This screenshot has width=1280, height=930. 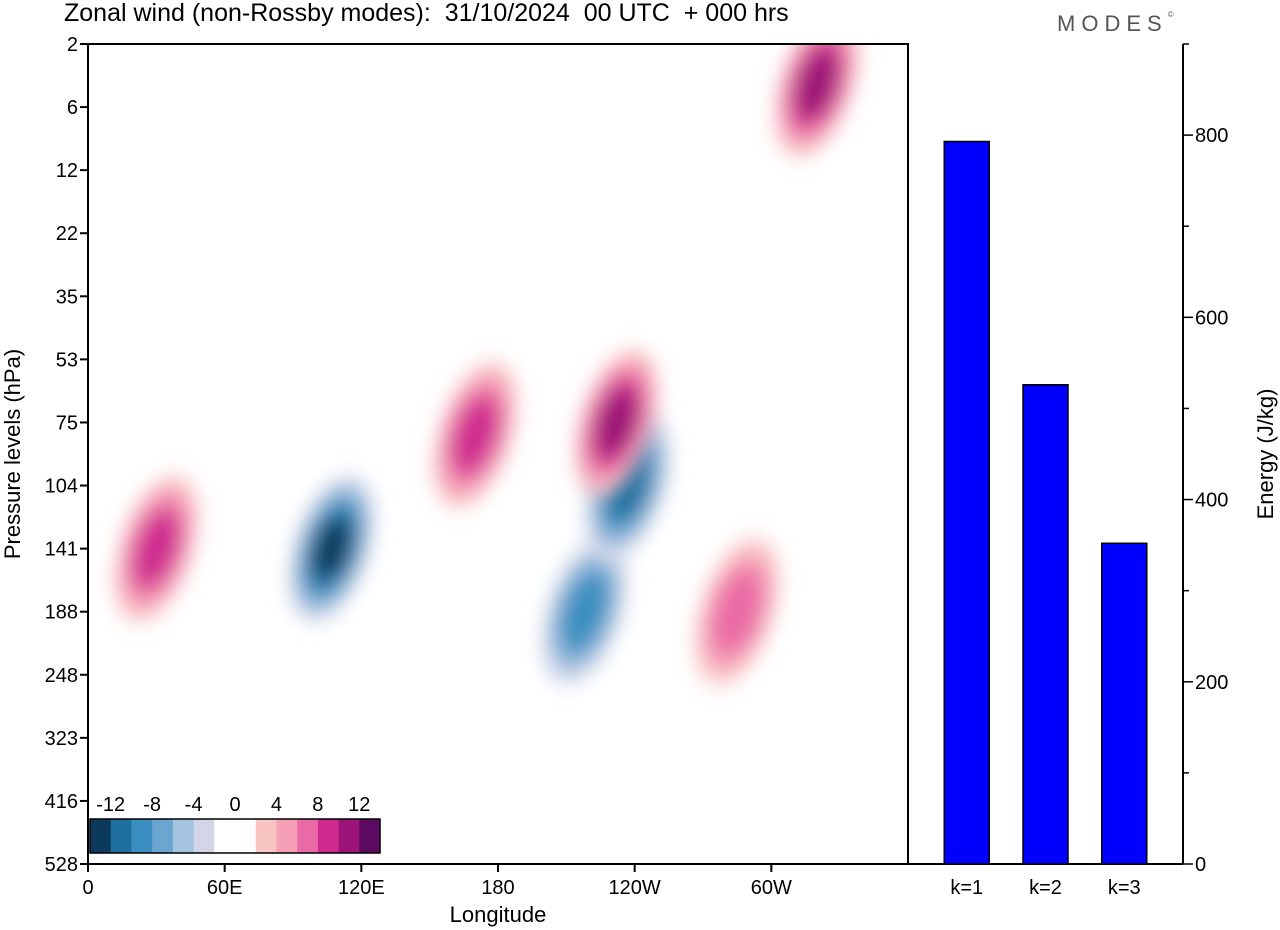 What do you see at coordinates (194, 805) in the screenshot?
I see `colorbar-label: -4` at bounding box center [194, 805].